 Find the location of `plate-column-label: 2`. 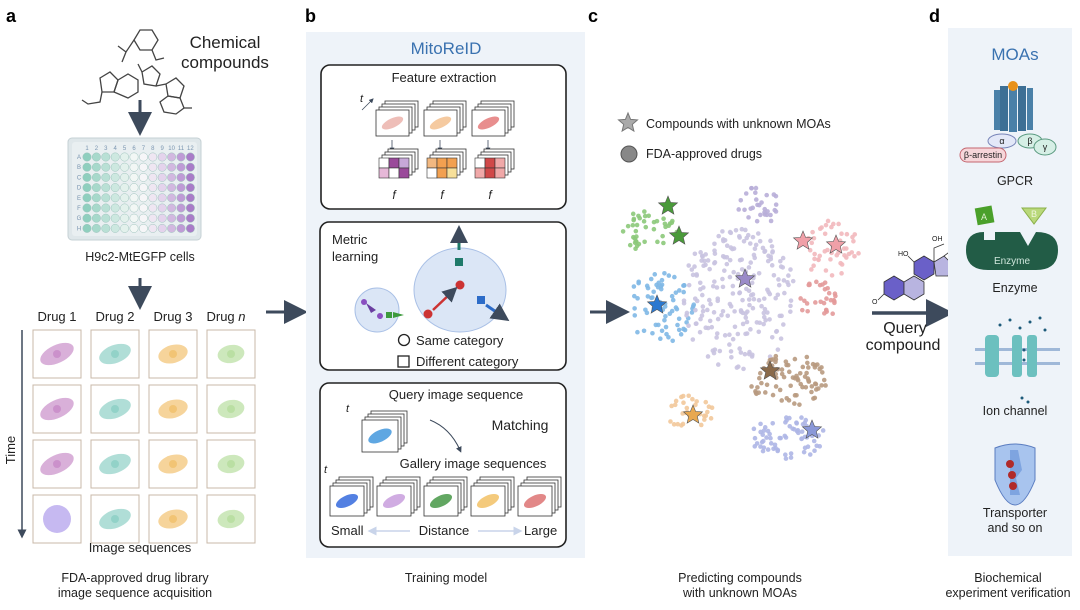

plate-column-label: 2 is located at coordinates (97, 149).